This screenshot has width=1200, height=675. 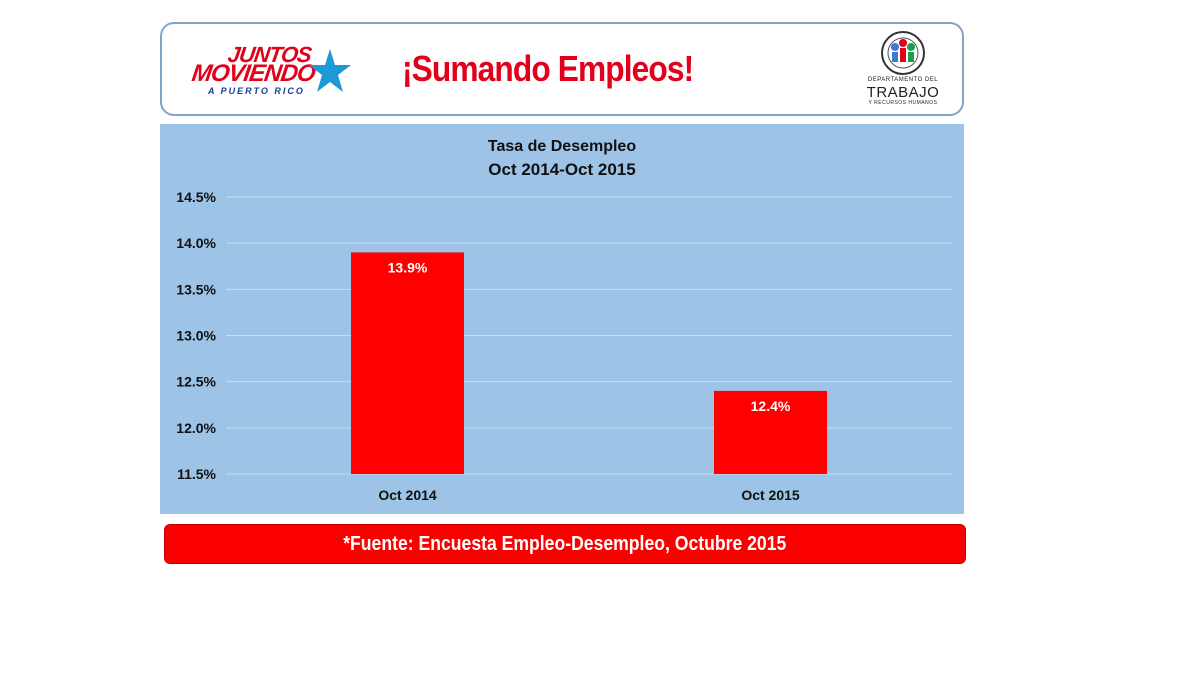 What do you see at coordinates (196, 428) in the screenshot?
I see `y-tick-label: 12.0%` at bounding box center [196, 428].